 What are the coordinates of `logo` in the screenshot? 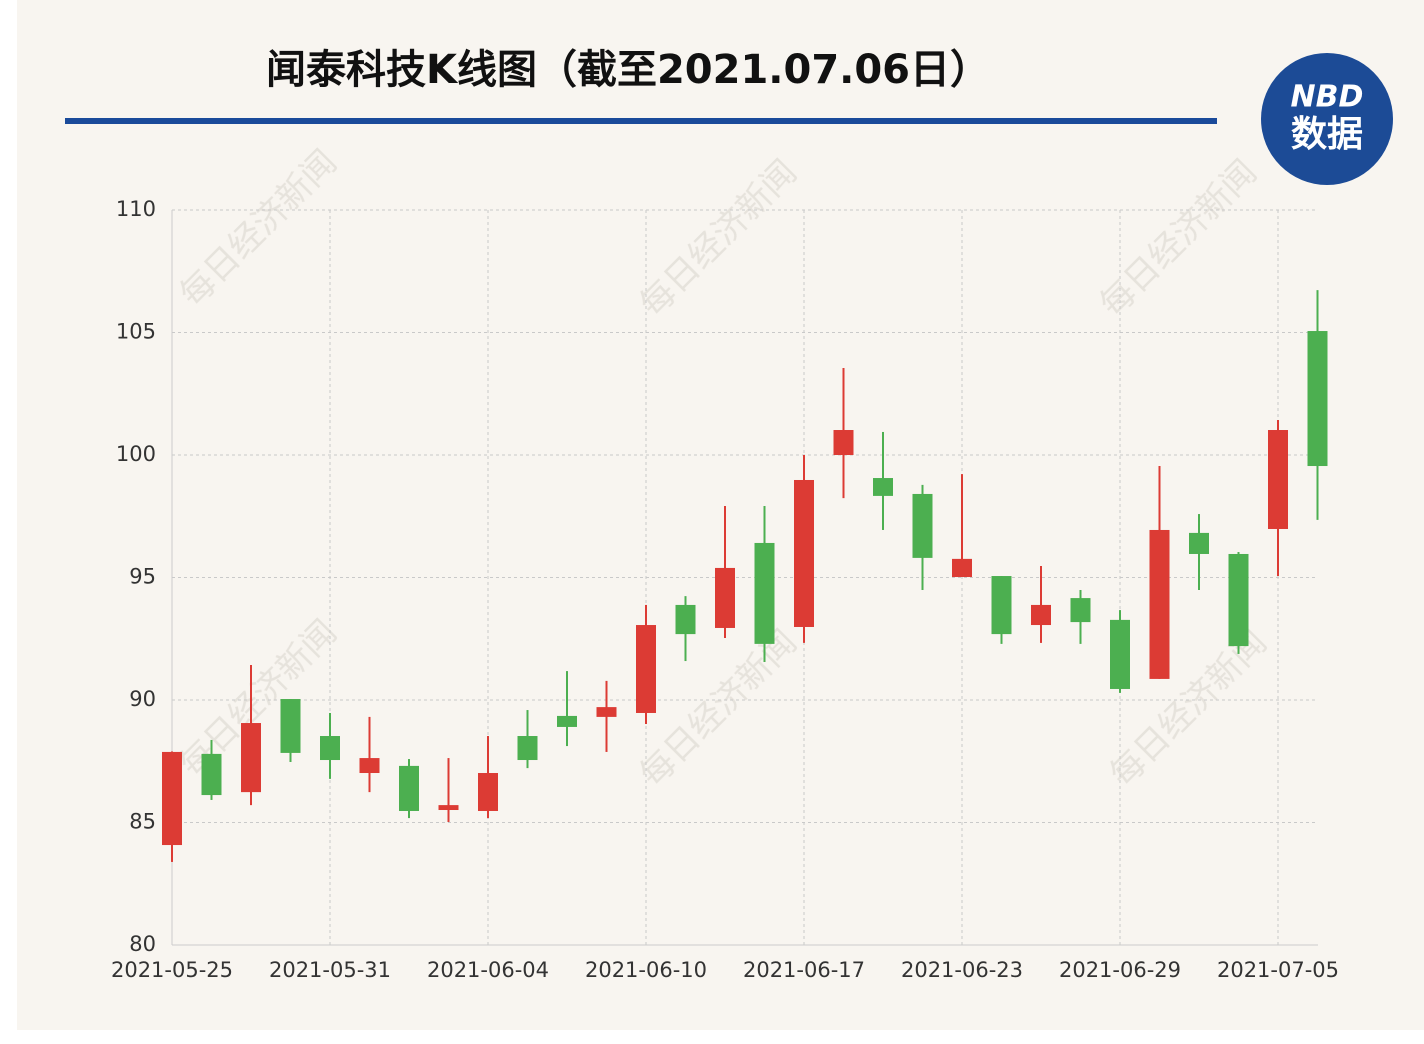 It's located at (1327, 119).